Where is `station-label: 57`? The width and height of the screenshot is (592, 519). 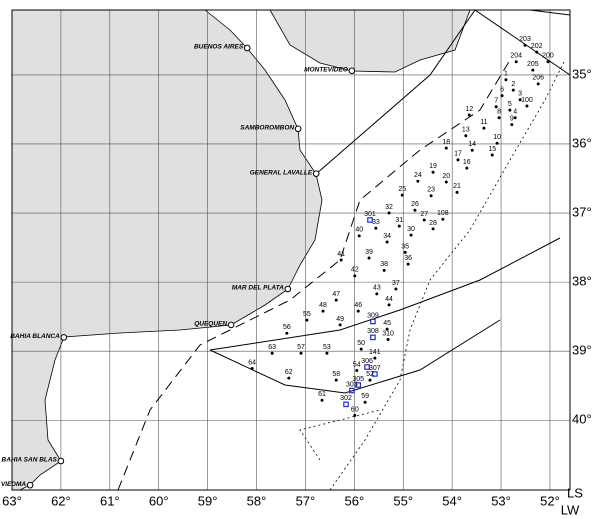
station-label: 57 is located at coordinates (301, 347).